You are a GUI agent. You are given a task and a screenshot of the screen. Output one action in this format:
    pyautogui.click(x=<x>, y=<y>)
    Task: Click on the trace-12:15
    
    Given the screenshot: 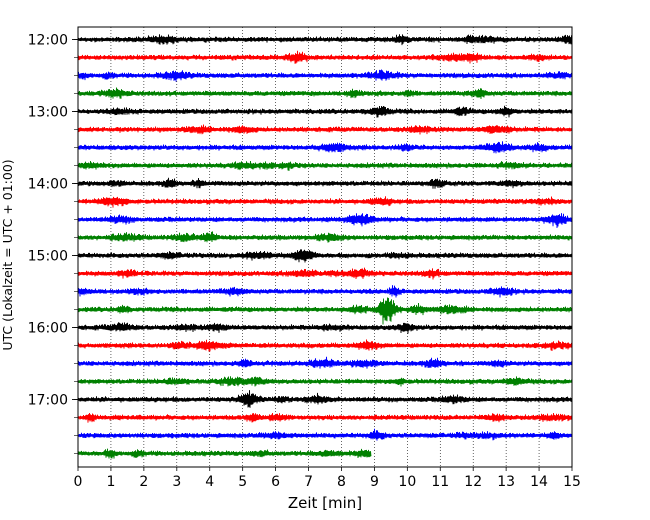 What is the action you would take?
    pyautogui.click(x=325, y=57)
    